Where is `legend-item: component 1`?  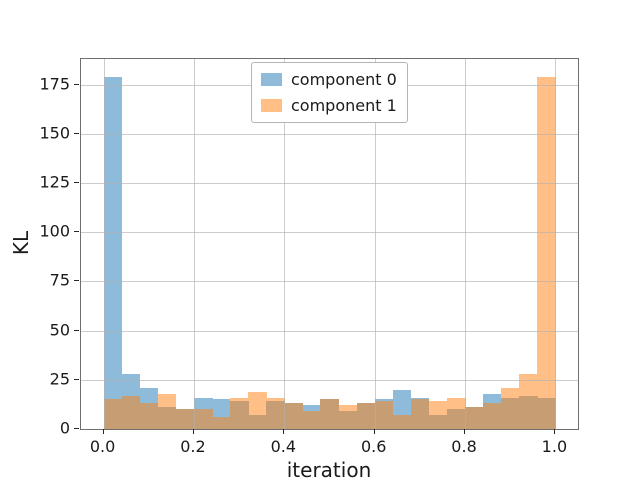 legend-item: component 1 is located at coordinates (329, 105).